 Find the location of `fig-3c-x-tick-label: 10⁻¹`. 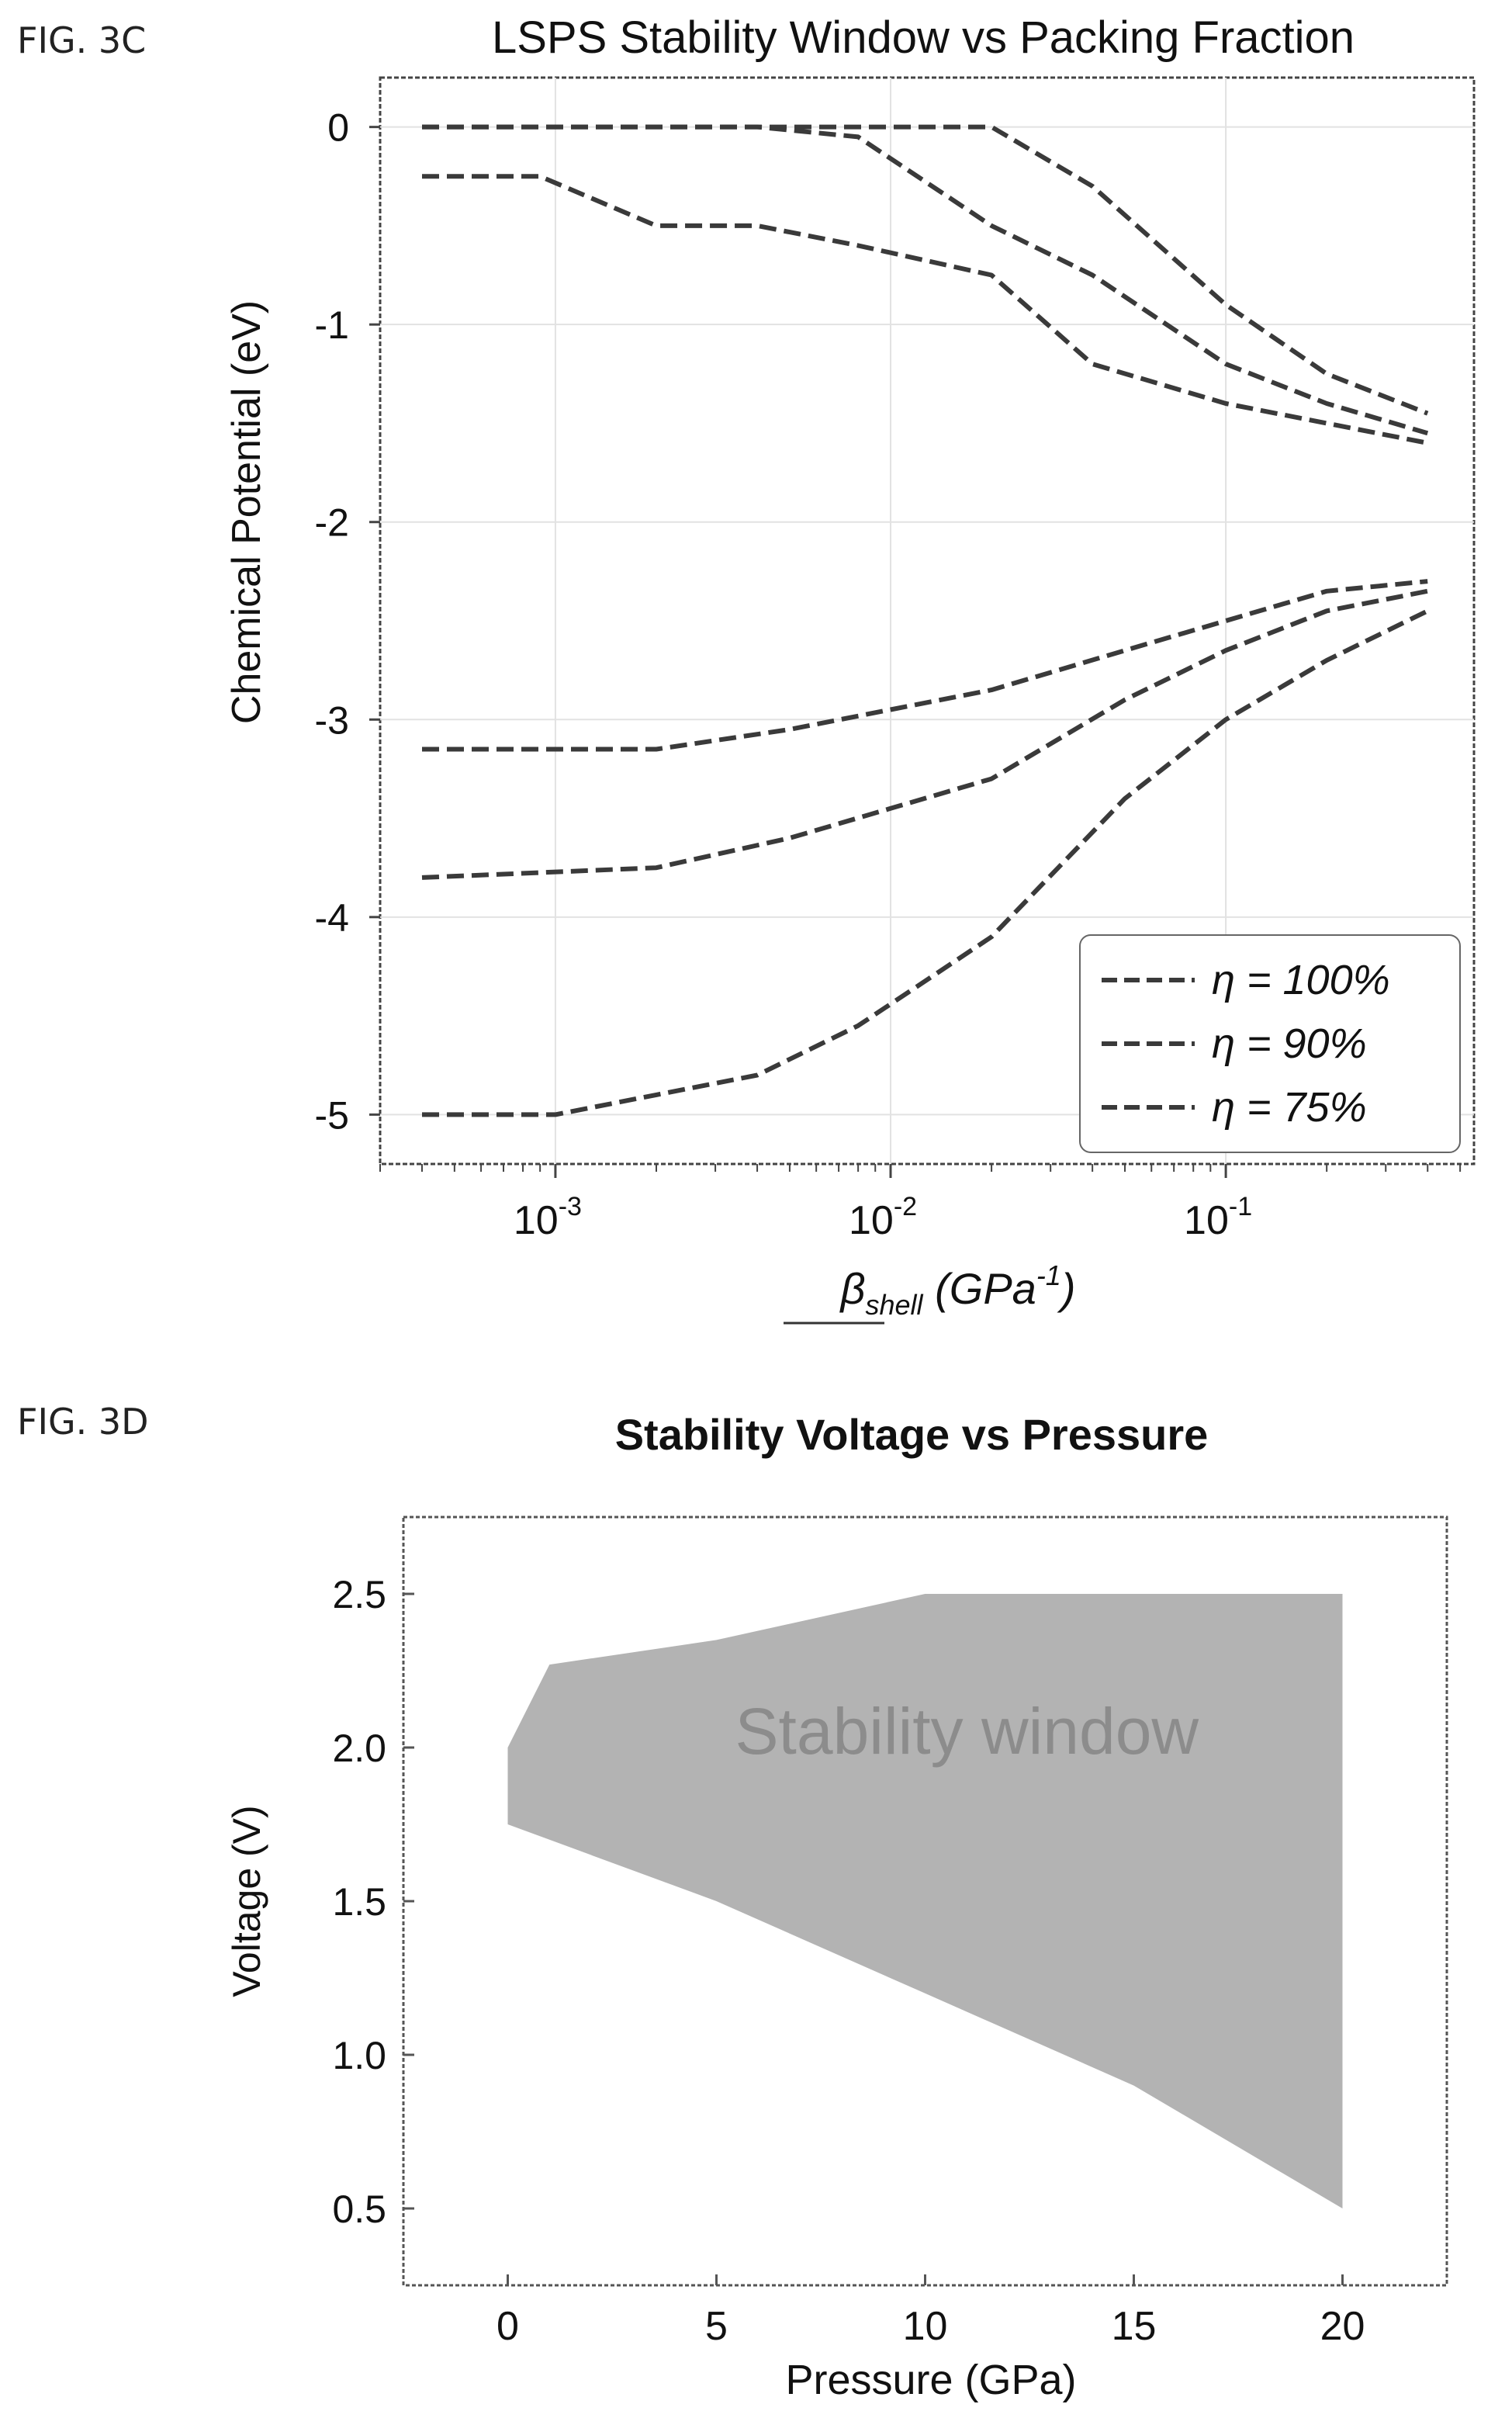

fig-3c-x-tick-label: 10⁻¹ is located at coordinates (1218, 1217).